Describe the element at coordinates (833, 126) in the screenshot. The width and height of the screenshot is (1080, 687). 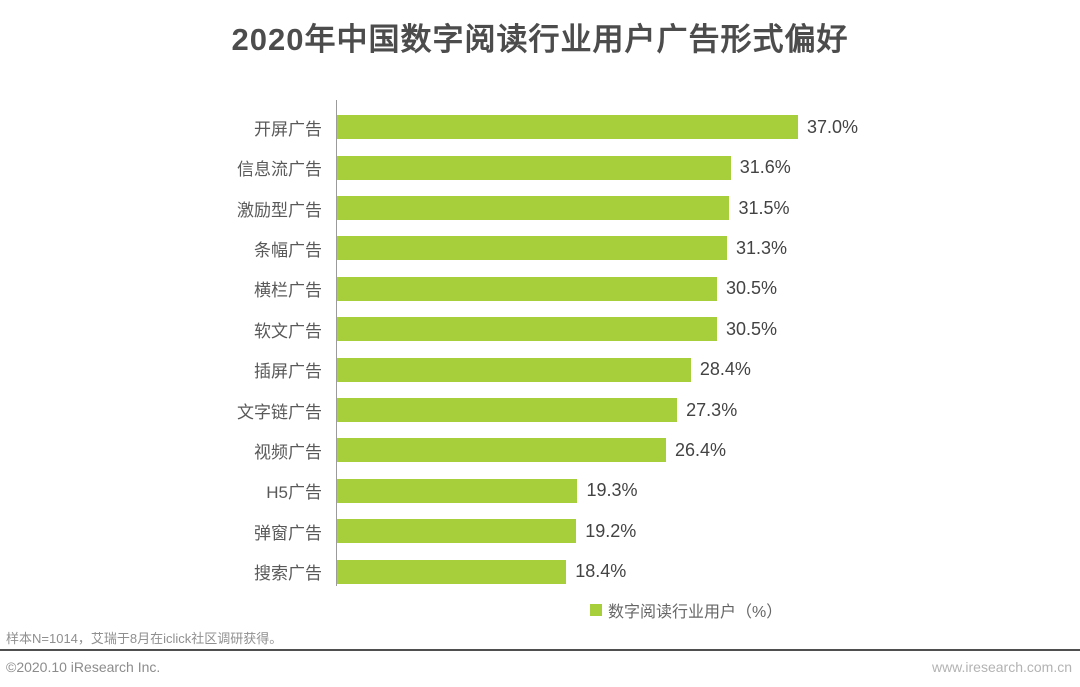
I see `value-label: 37.0%` at that location.